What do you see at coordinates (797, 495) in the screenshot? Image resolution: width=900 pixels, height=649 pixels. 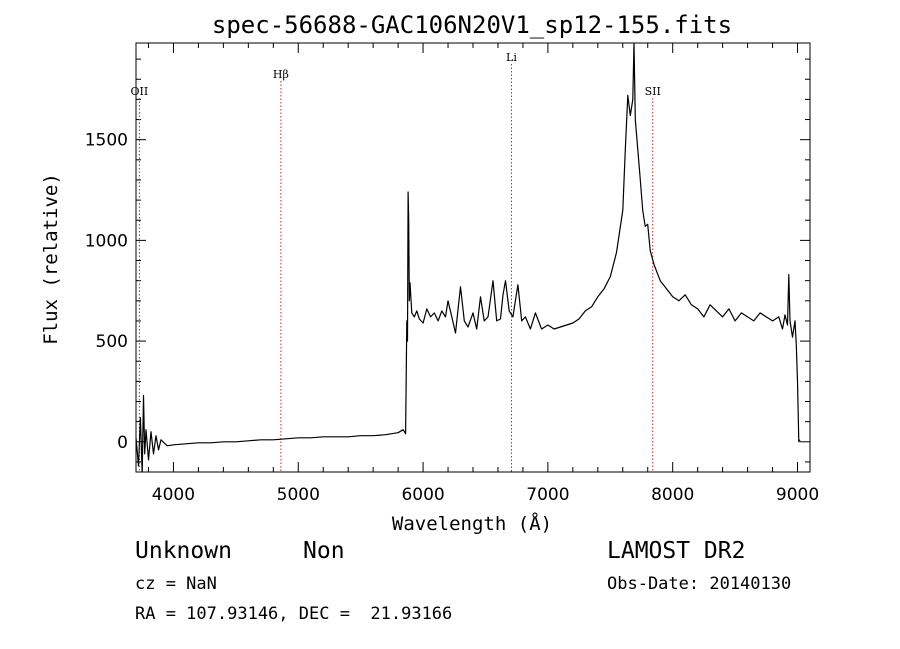 I see `x-tick-label: 9000` at bounding box center [797, 495].